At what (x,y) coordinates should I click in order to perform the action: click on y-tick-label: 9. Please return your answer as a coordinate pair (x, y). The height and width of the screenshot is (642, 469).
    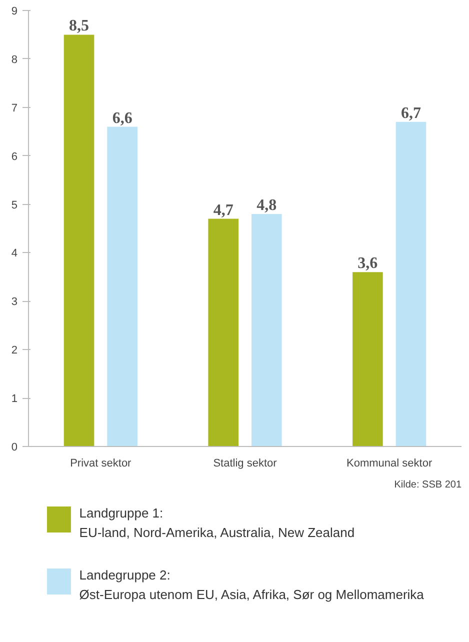
    Looking at the image, I should click on (14, 12).